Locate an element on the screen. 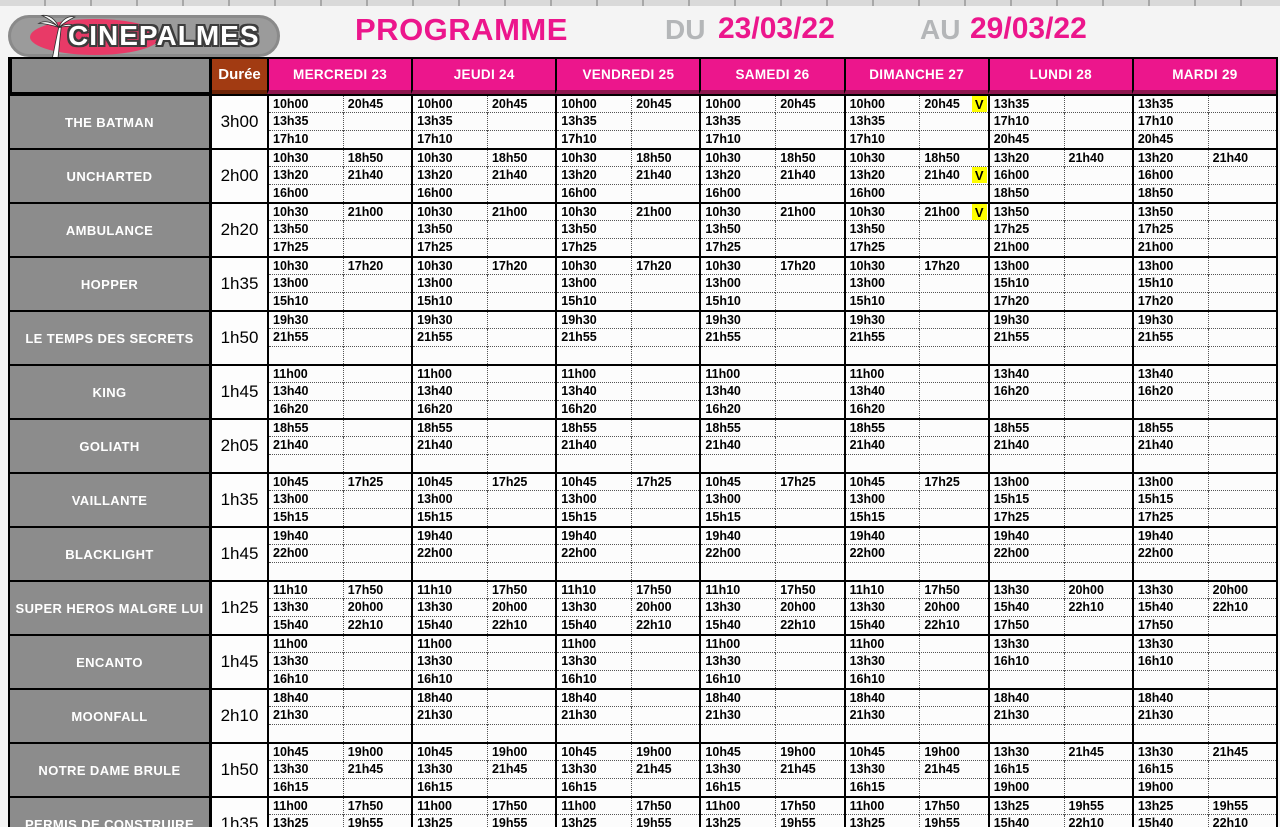 The height and width of the screenshot is (827, 1280). movie-duration: 1h35 is located at coordinates (239, 284).